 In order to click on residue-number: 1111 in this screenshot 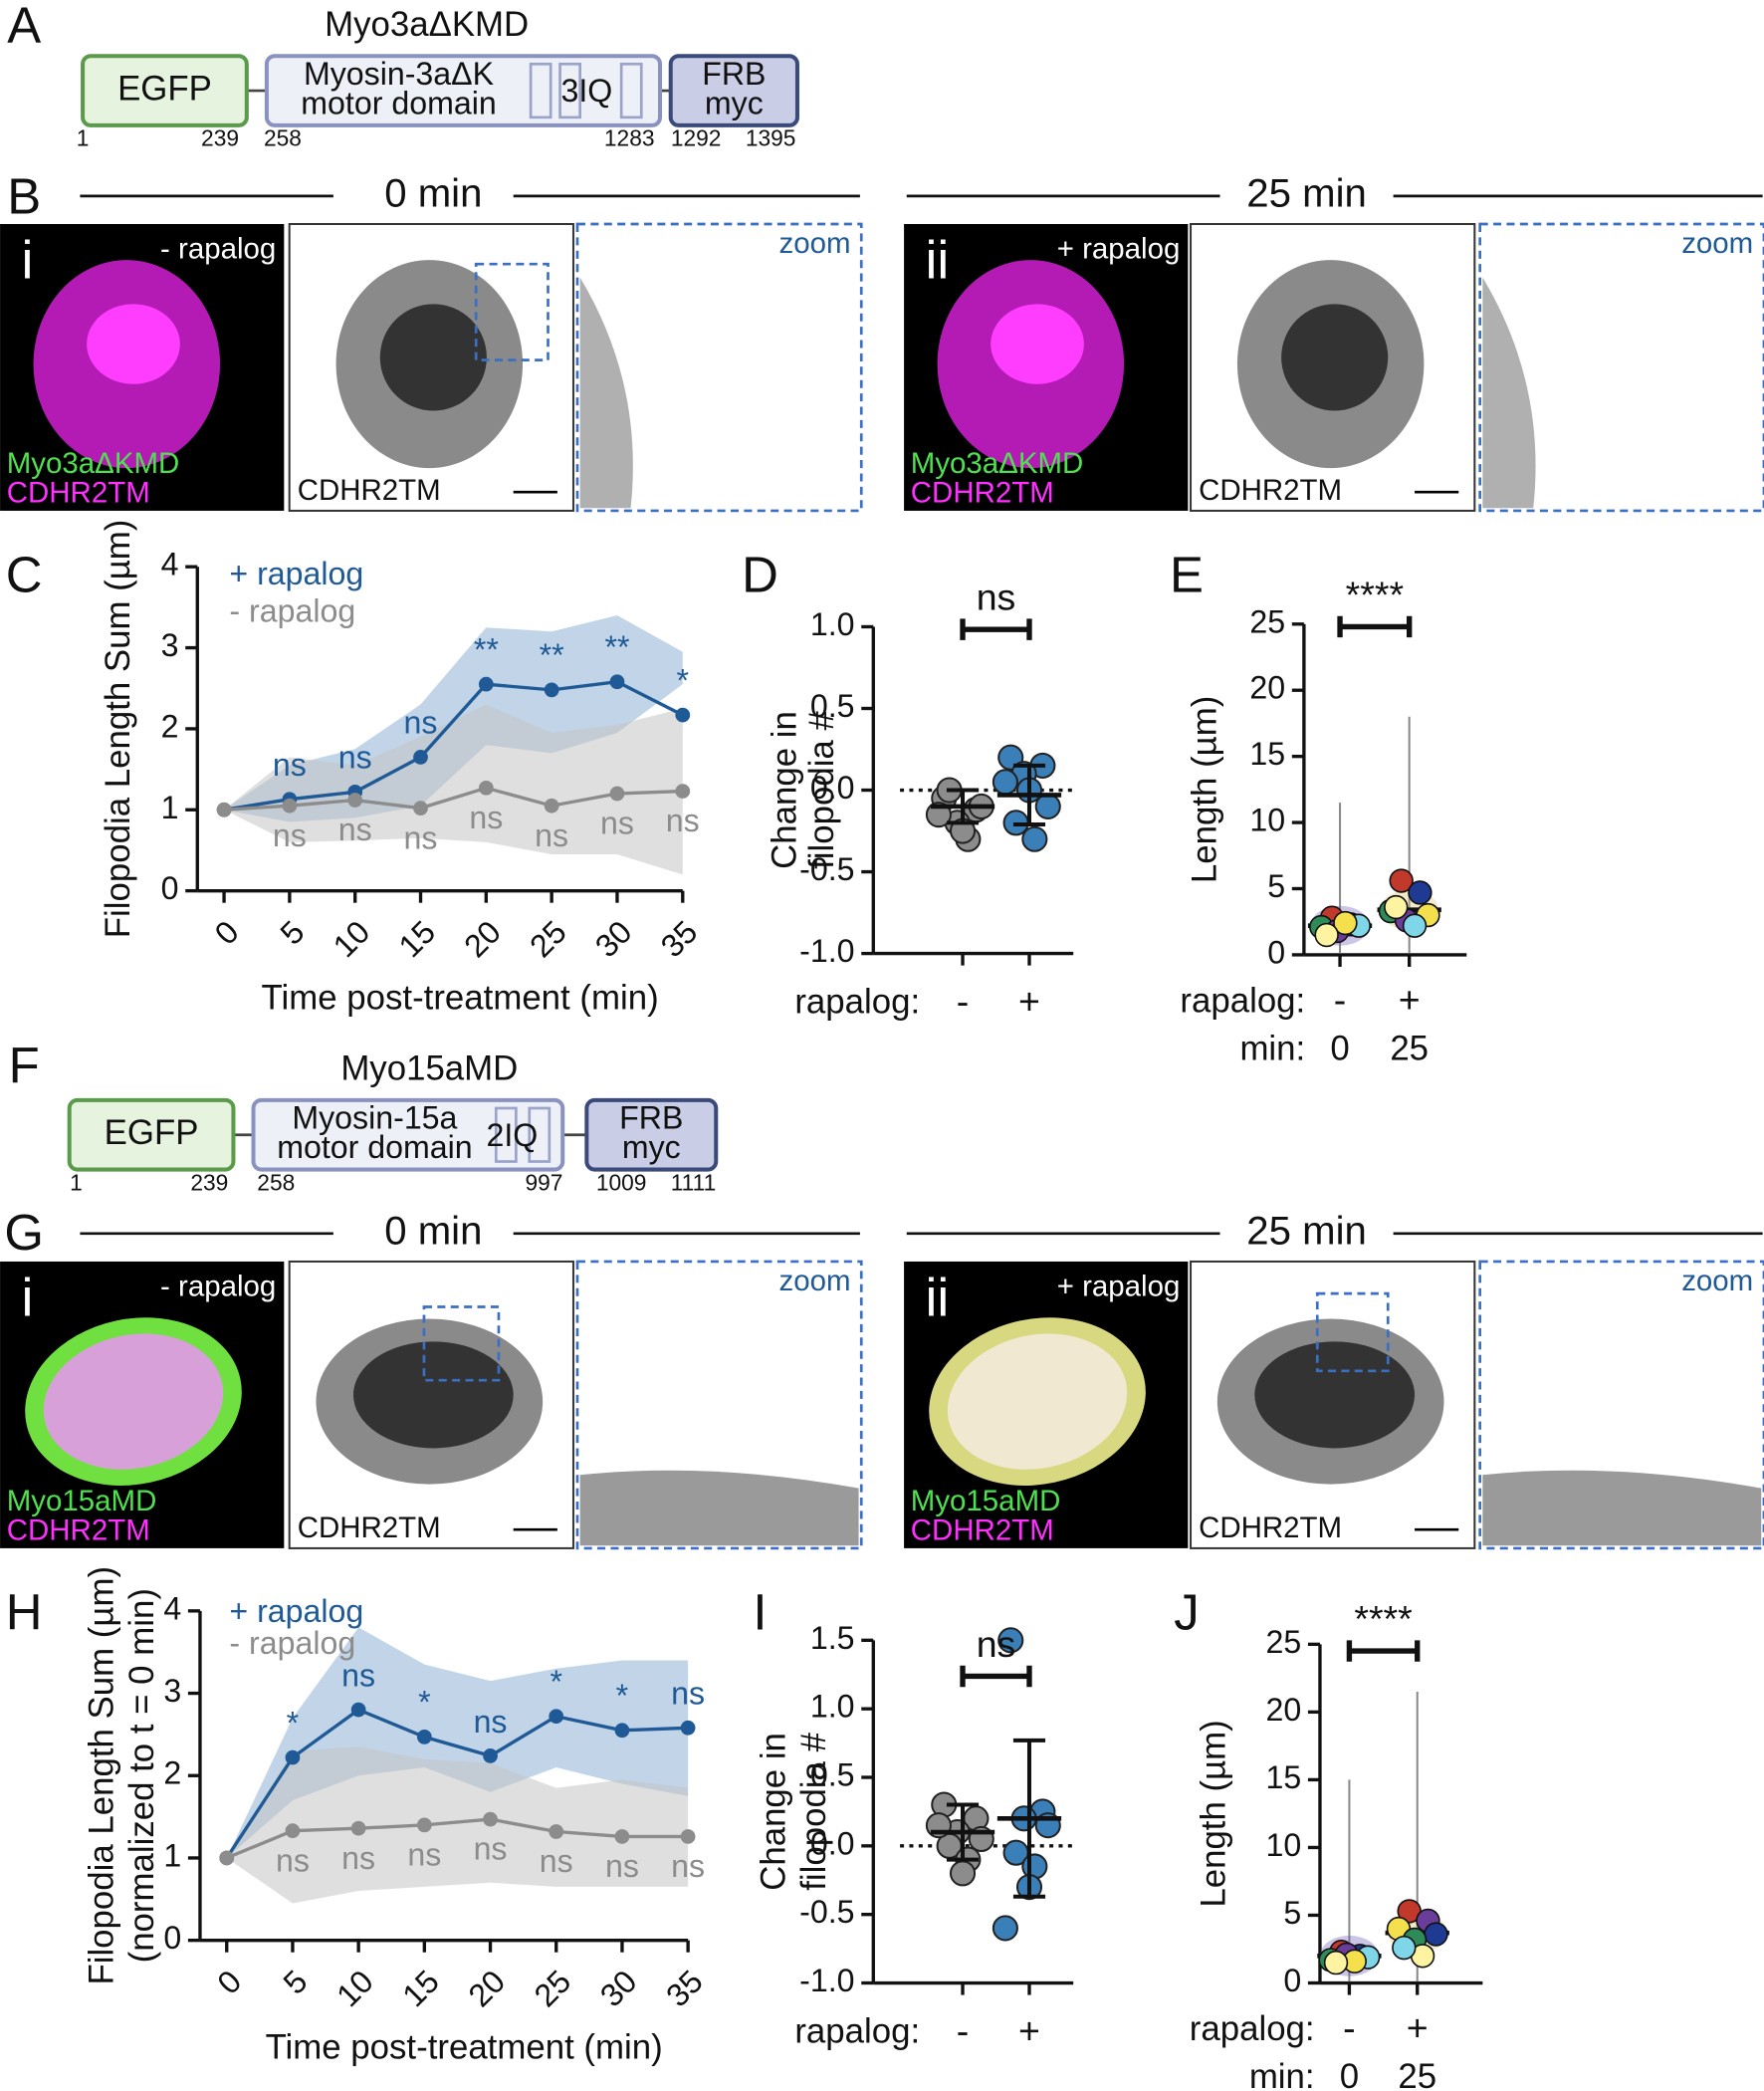, I will do `click(694, 1182)`.